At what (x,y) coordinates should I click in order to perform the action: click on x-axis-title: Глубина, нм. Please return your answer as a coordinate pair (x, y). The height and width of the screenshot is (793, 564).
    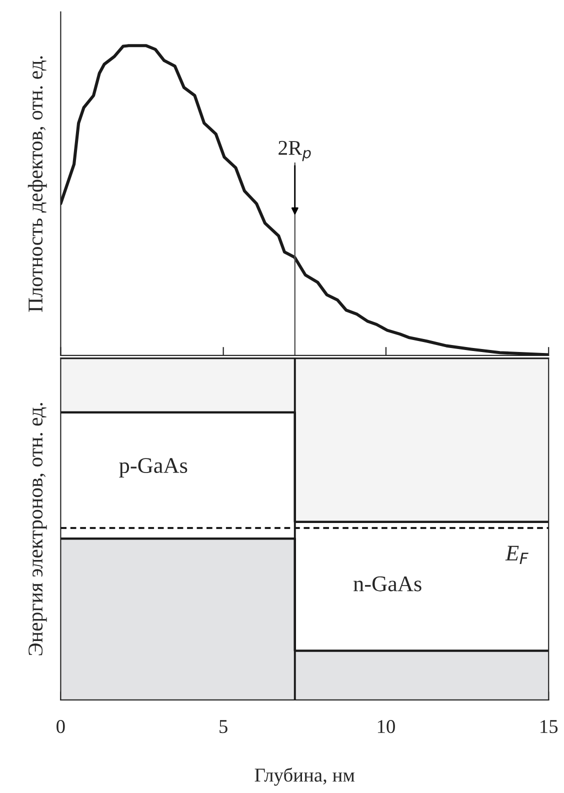
    Looking at the image, I should click on (304, 777).